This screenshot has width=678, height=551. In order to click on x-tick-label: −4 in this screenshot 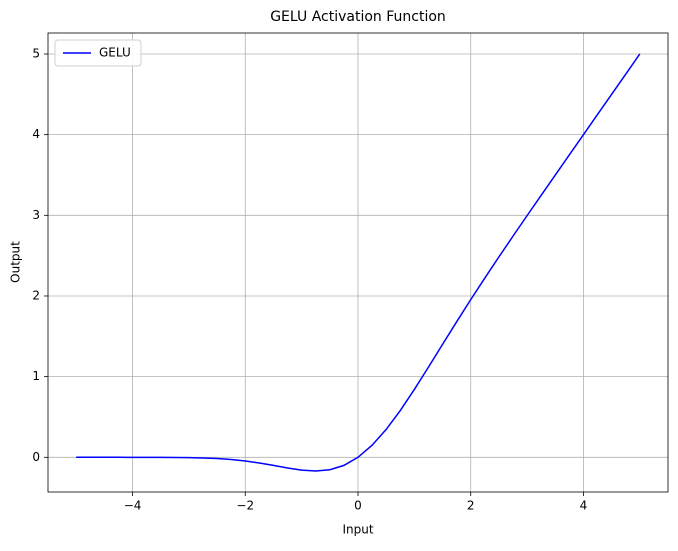, I will do `click(133, 506)`.